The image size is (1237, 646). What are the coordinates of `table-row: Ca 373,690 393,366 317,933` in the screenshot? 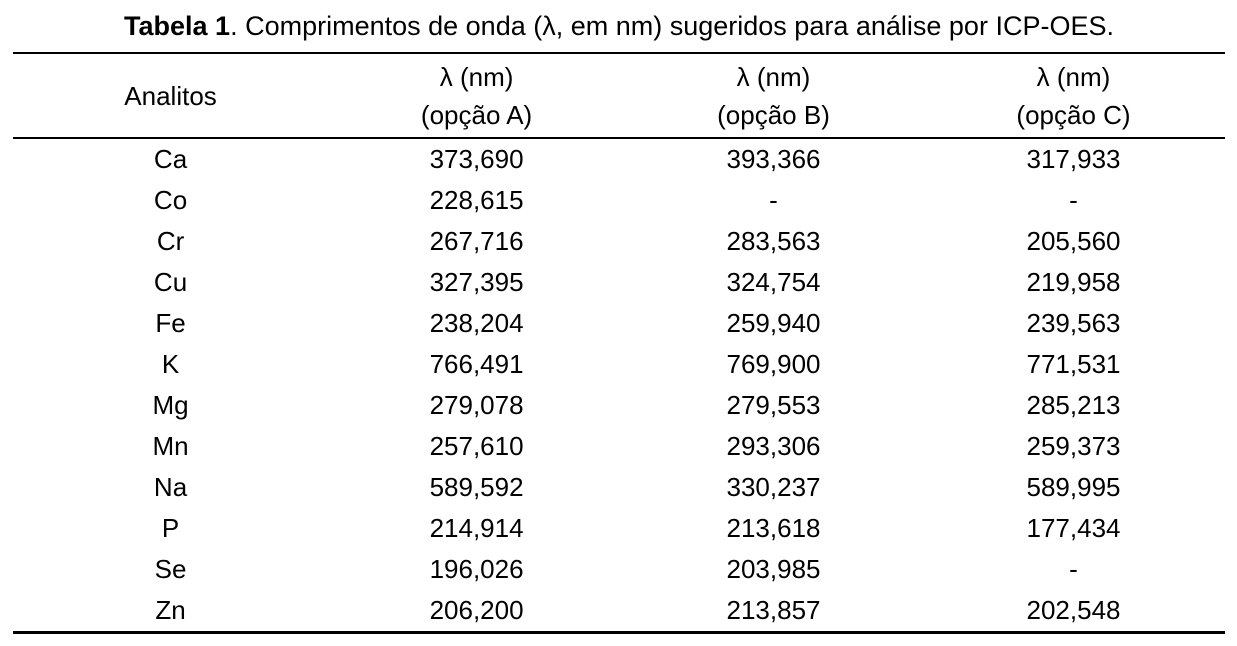 It's located at (619, 159).